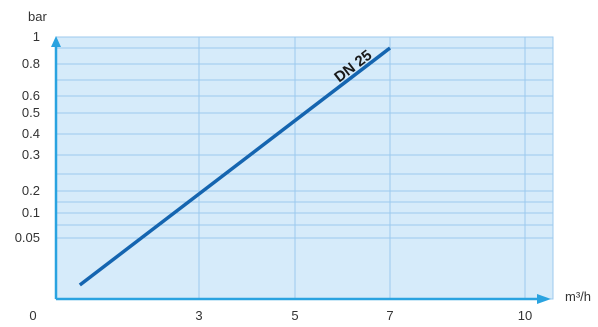  Describe the element at coordinates (31, 190) in the screenshot. I see `y-tick-label: 0.2` at that location.